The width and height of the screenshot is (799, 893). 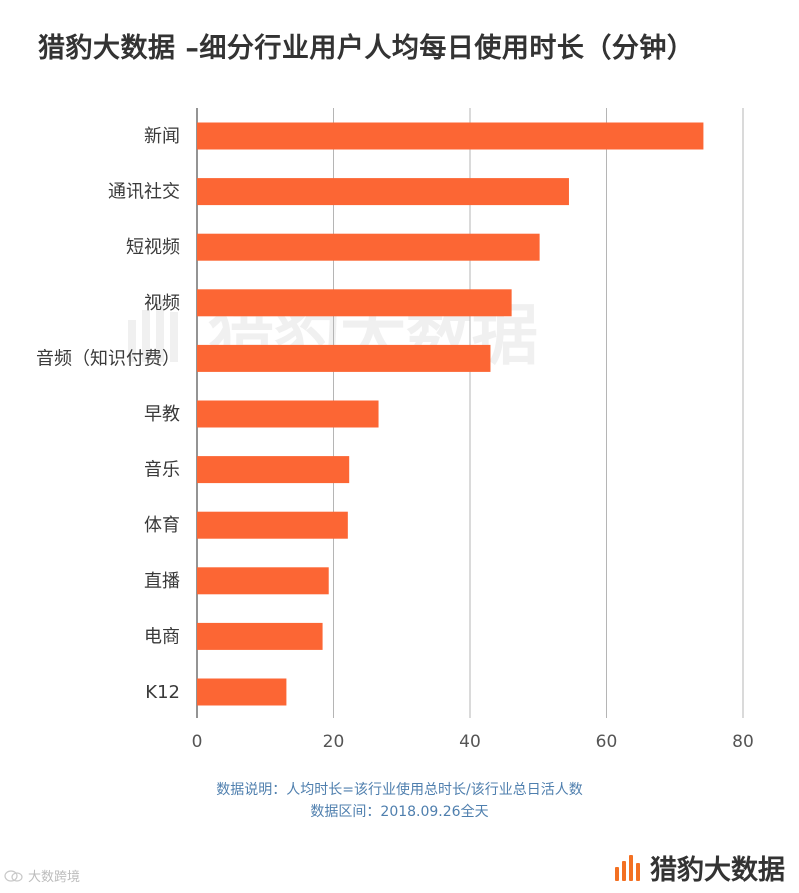 I want to click on x-tick-labels: 0 20 40 60 80, so click(x=473, y=742).